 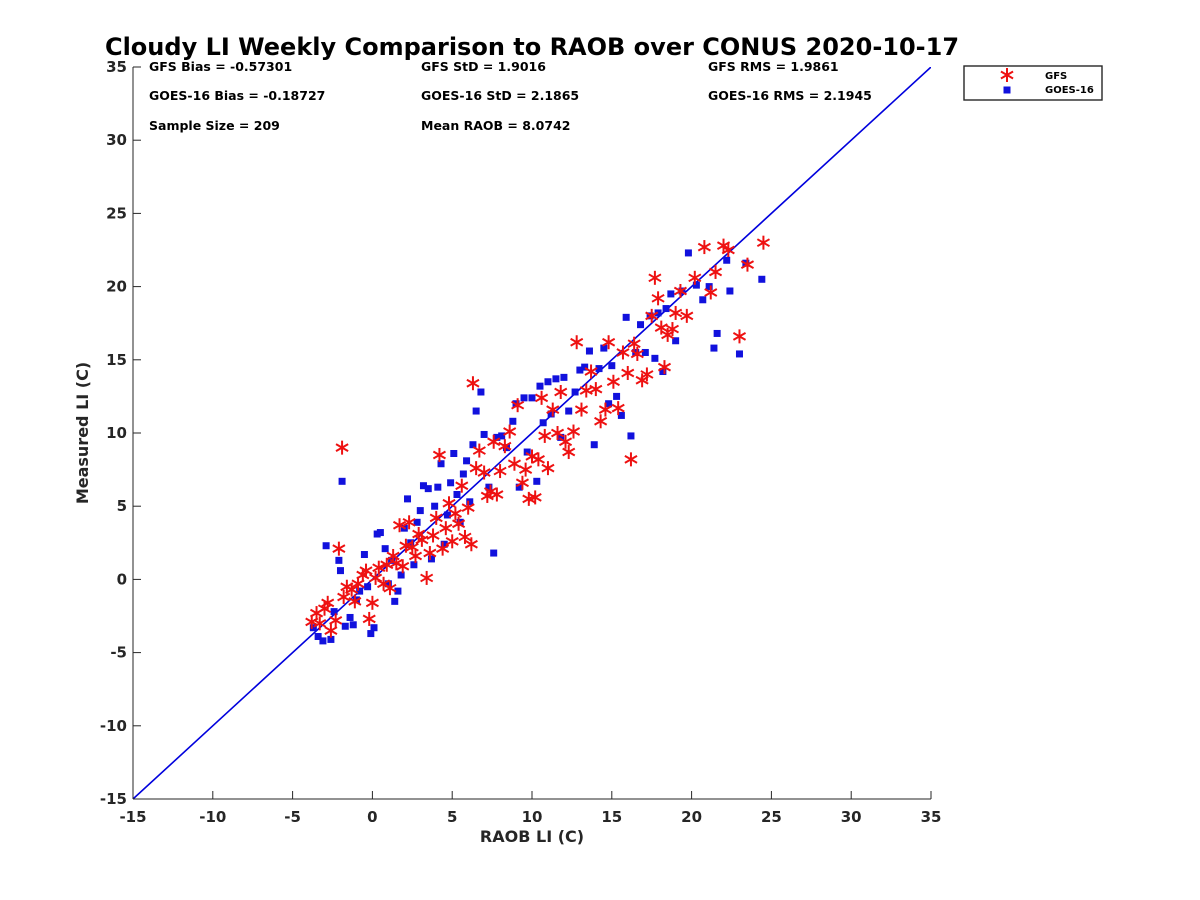 What do you see at coordinates (116, 287) in the screenshot?
I see `y-tick-label: 20` at bounding box center [116, 287].